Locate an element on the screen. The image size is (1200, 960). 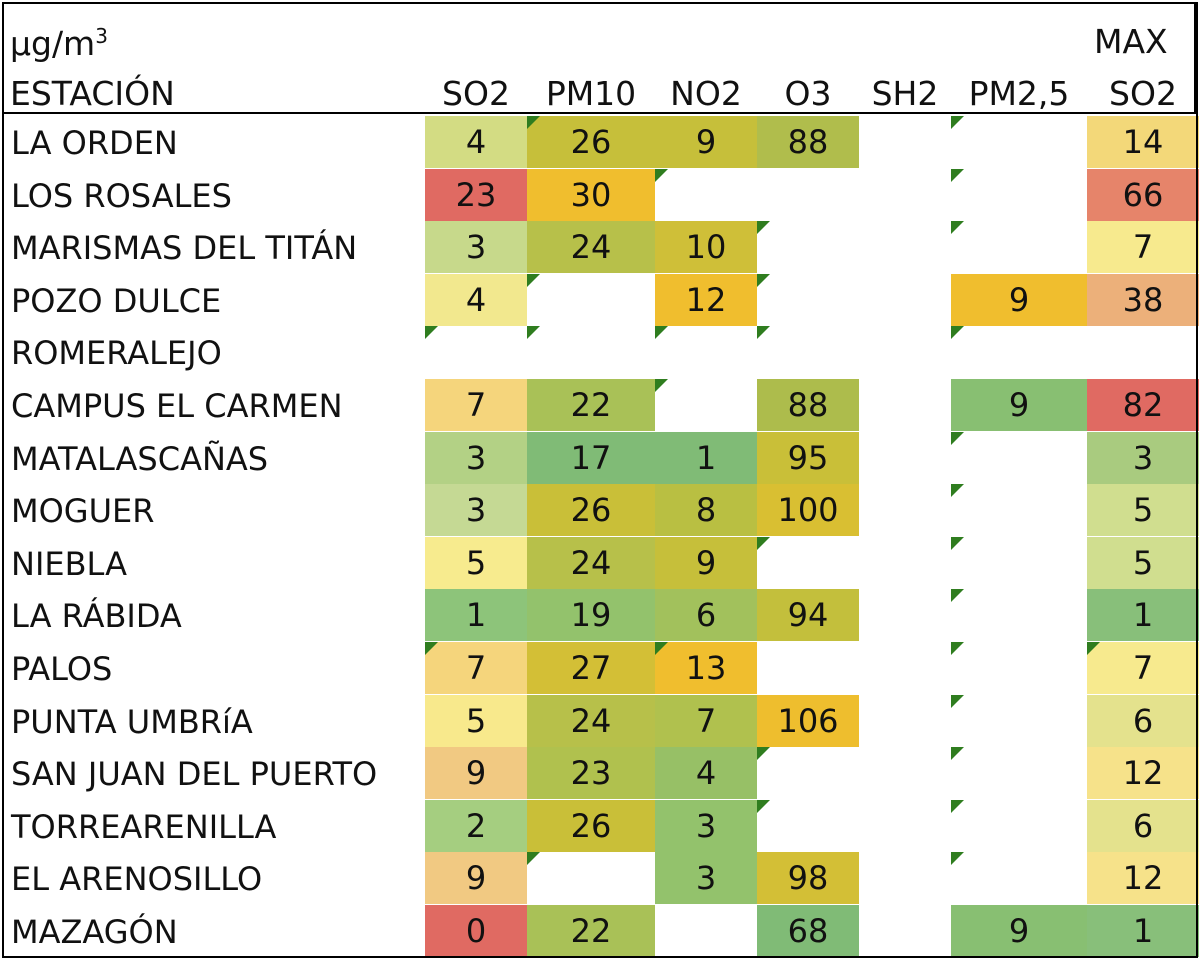
cell-pm10: 24 is located at coordinates (591, 247).